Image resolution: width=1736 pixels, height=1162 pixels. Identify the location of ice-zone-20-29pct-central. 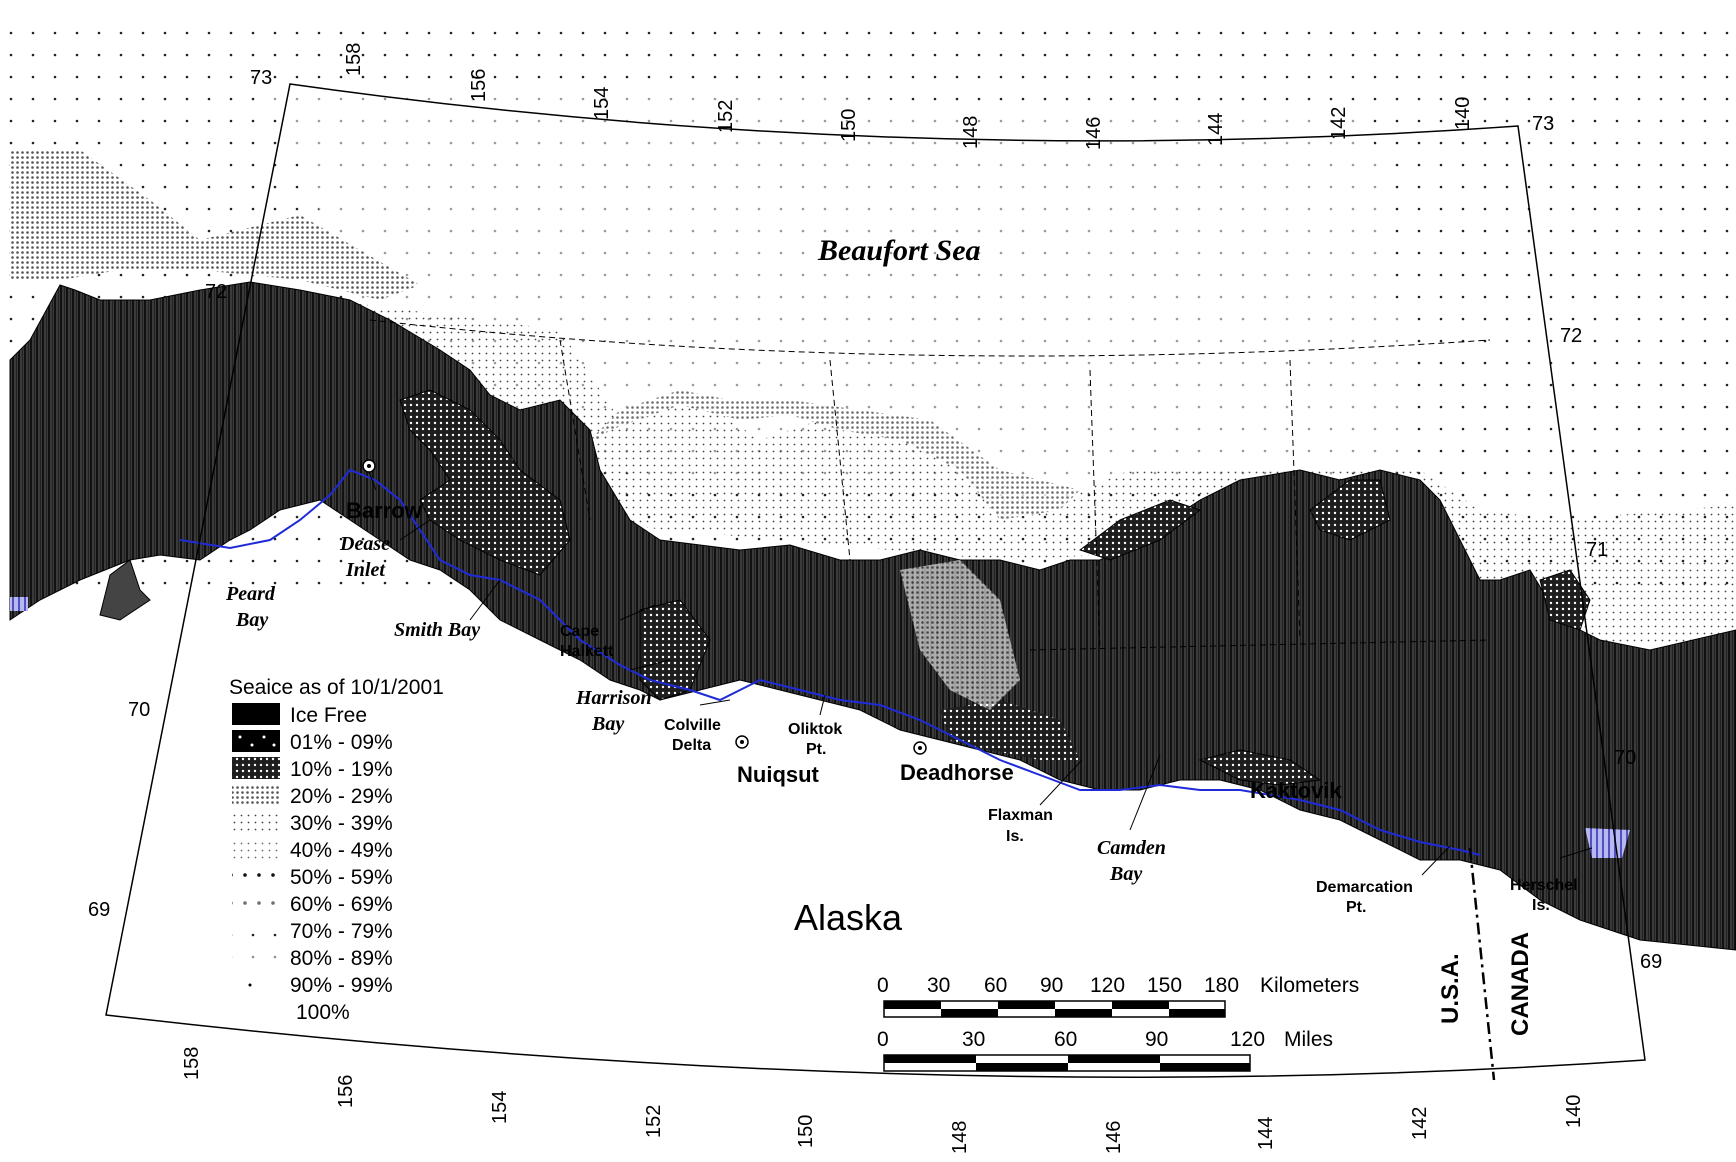
(820, 455).